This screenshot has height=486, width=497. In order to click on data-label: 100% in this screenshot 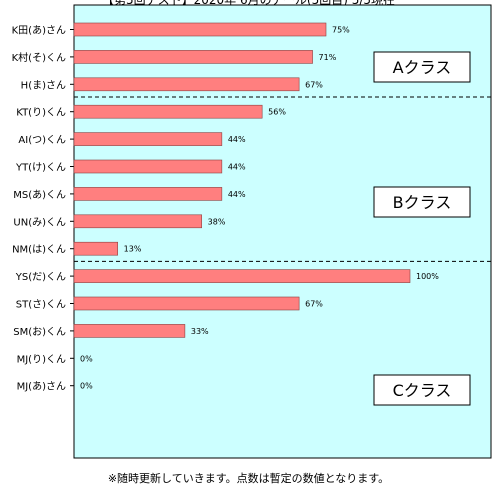, I will do `click(427, 276)`.